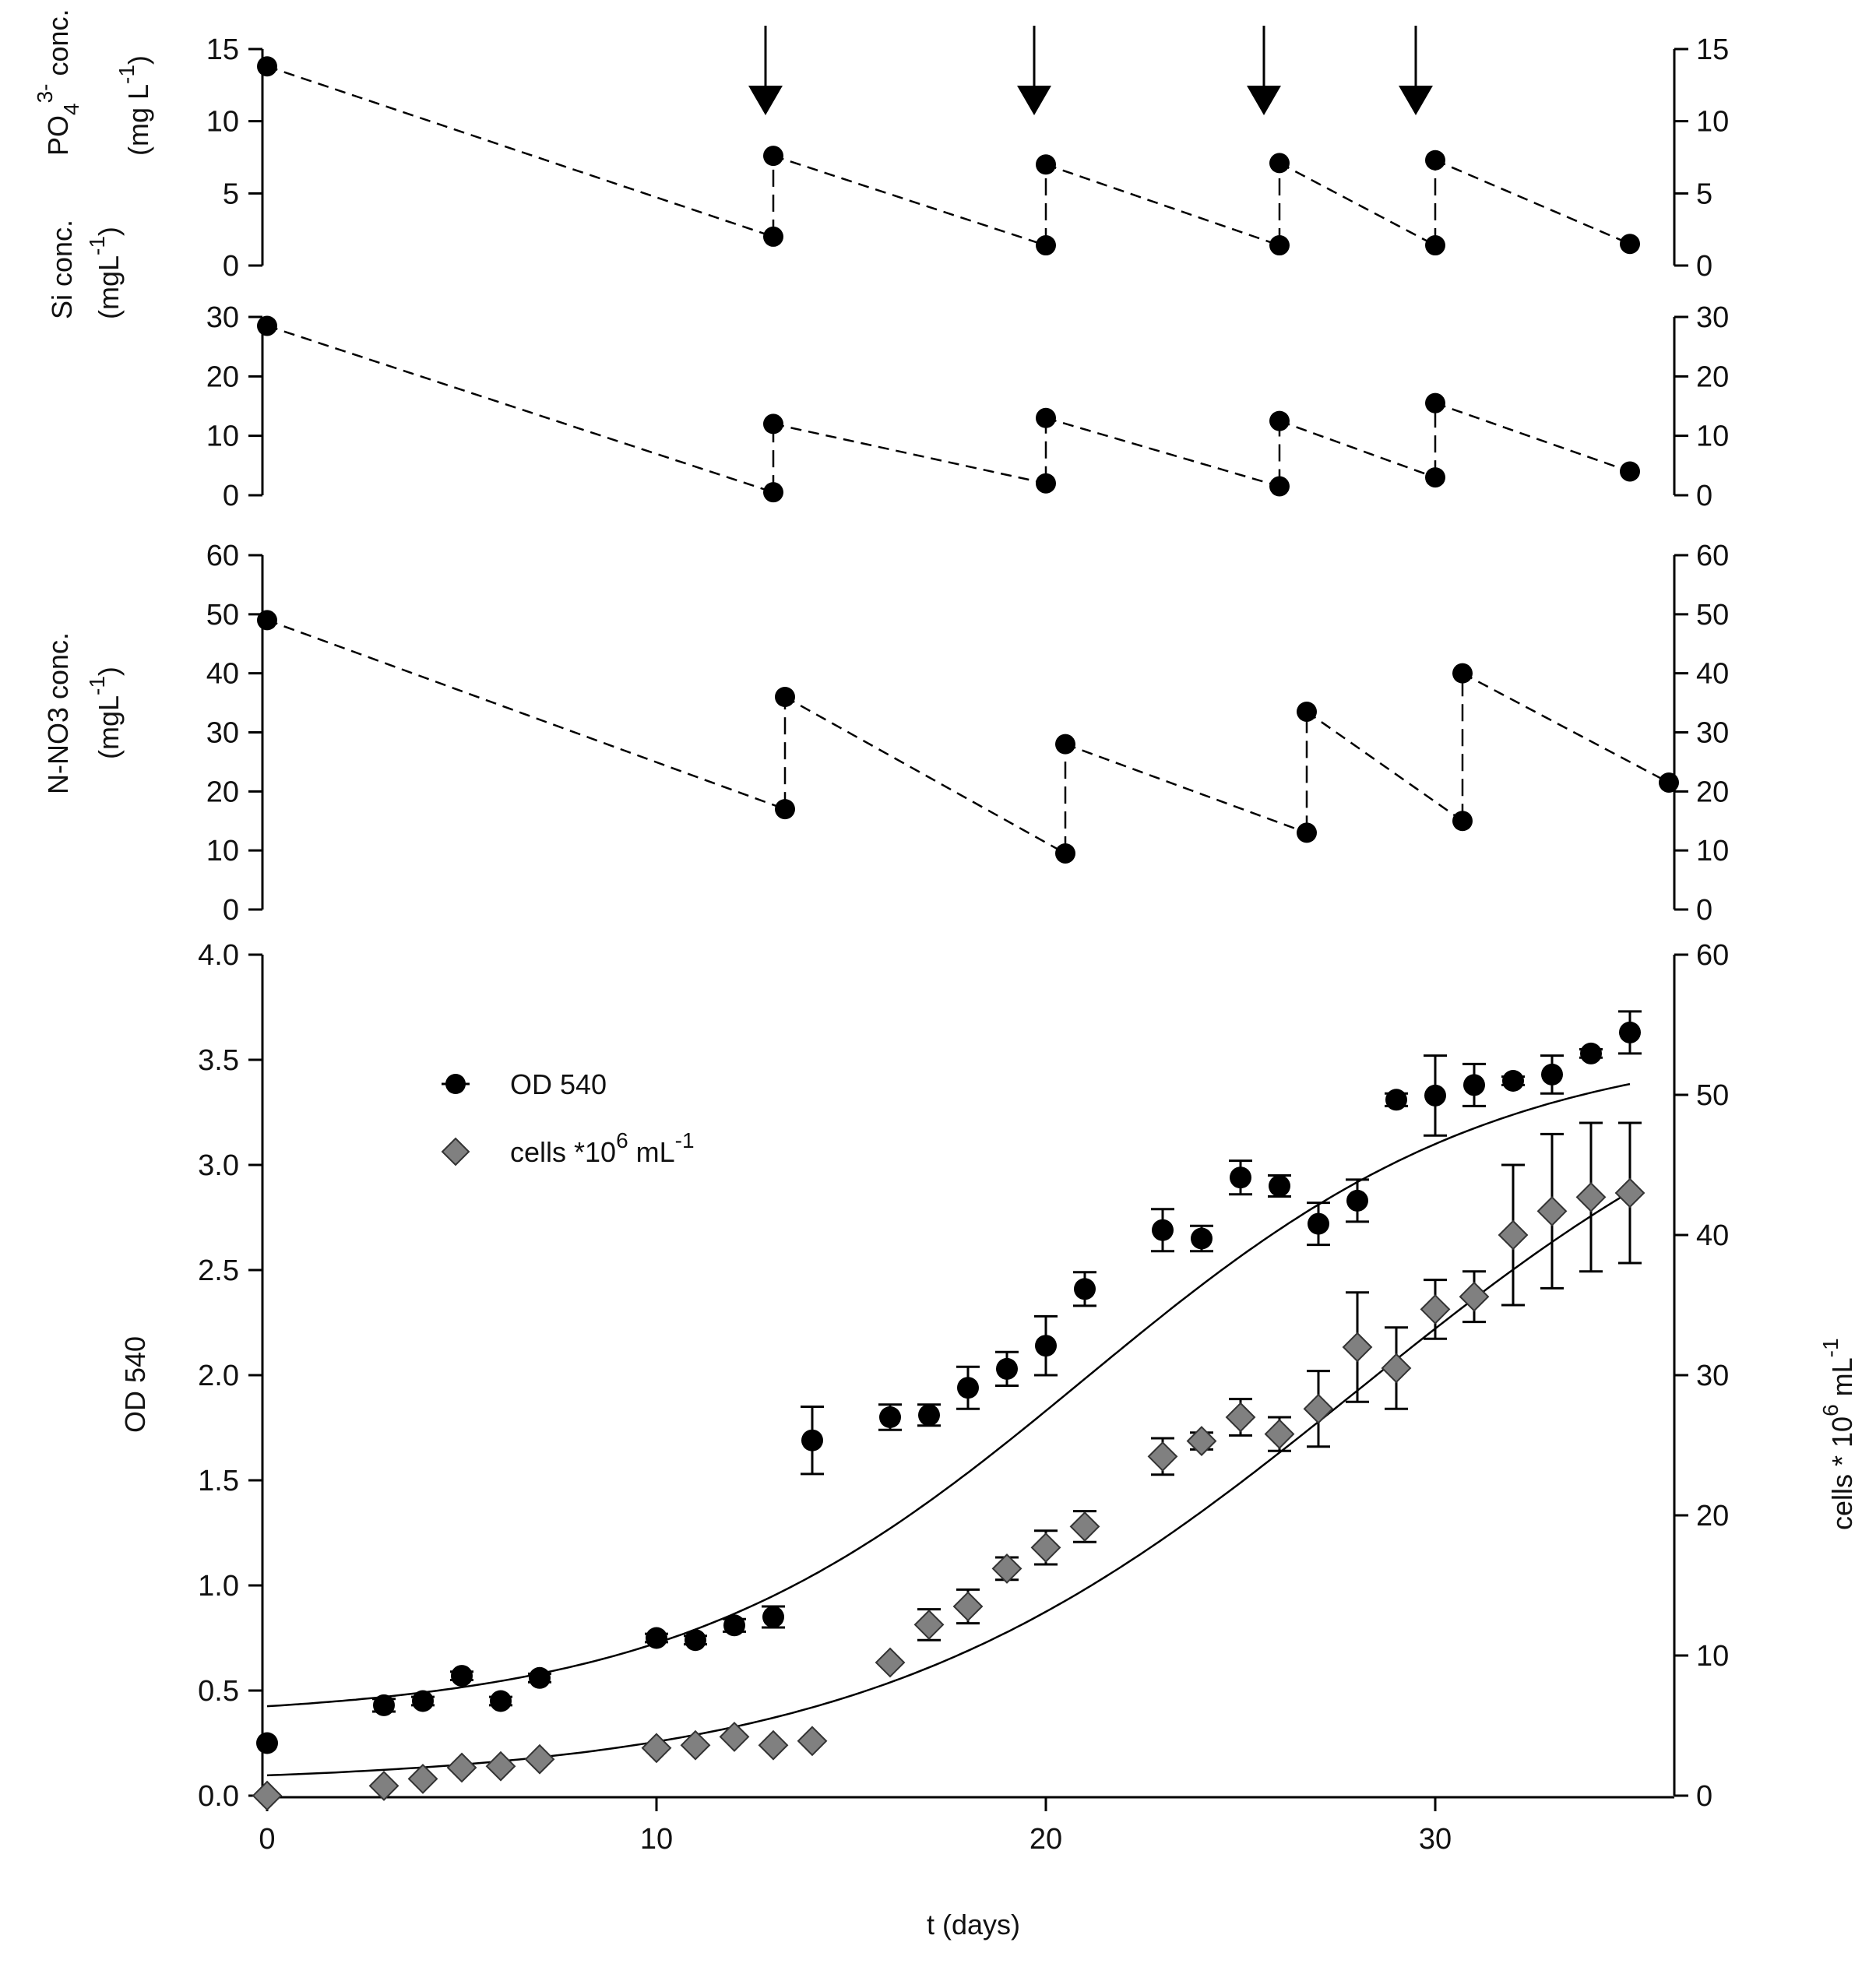 This screenshot has width=1876, height=1981. What do you see at coordinates (218, 1270) in the screenshot?
I see `od-left-tick-label: 2.5` at bounding box center [218, 1270].